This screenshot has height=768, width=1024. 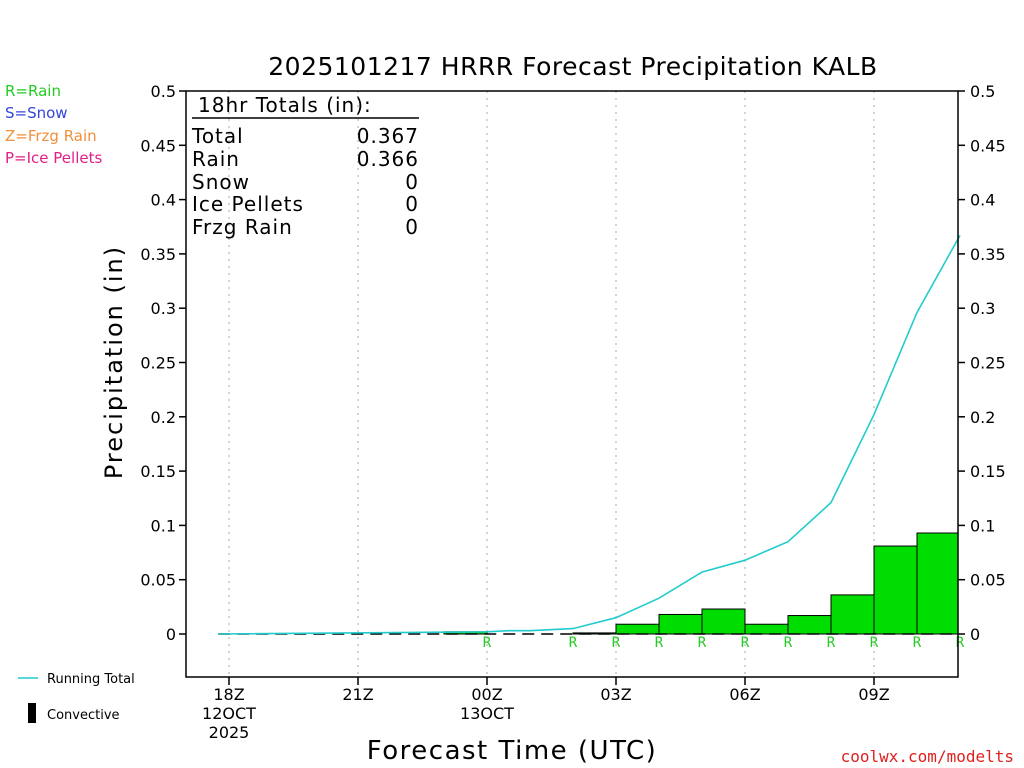 I want to click on y-tick-label-left: 0.1, so click(x=163, y=525).